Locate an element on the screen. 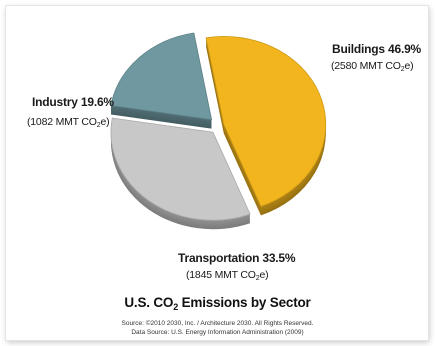  pie-slice-buildings is located at coordinates (266, 121).